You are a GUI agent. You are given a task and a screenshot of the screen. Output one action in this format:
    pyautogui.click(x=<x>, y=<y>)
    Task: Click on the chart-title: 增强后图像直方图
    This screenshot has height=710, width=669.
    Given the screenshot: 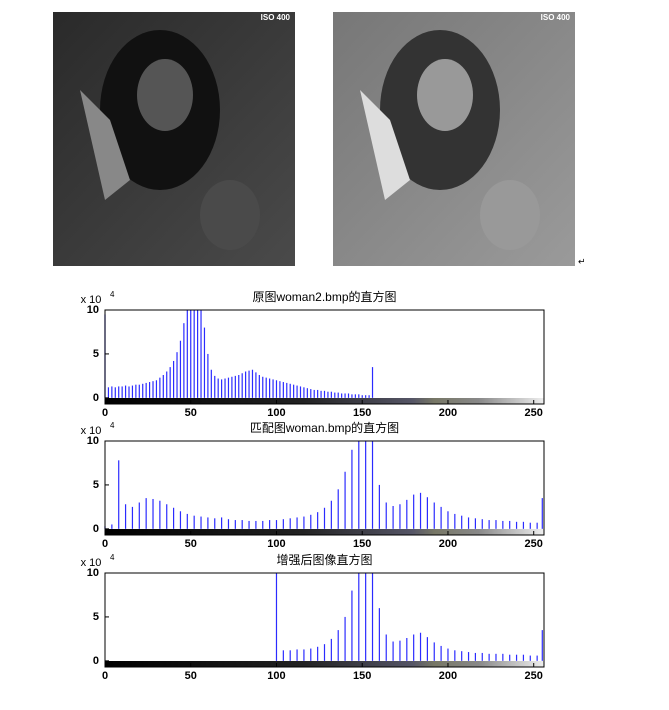 What is the action you would take?
    pyautogui.click(x=324, y=559)
    